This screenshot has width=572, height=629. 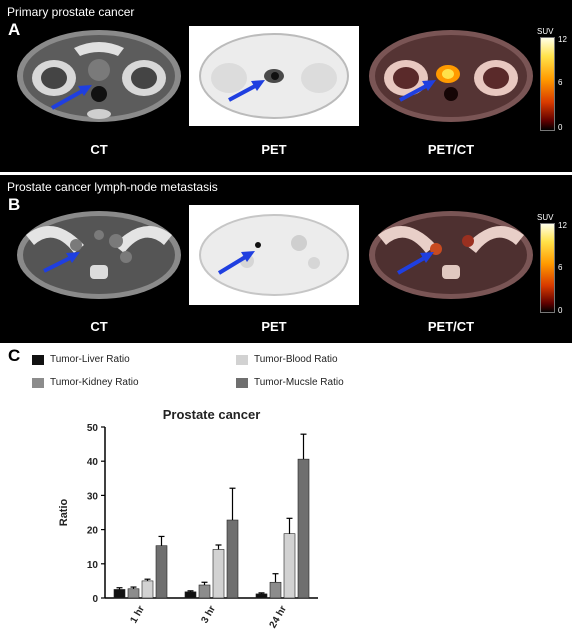 What do you see at coordinates (208, 614) in the screenshot?
I see `x-tick-label: 3 hr` at bounding box center [208, 614].